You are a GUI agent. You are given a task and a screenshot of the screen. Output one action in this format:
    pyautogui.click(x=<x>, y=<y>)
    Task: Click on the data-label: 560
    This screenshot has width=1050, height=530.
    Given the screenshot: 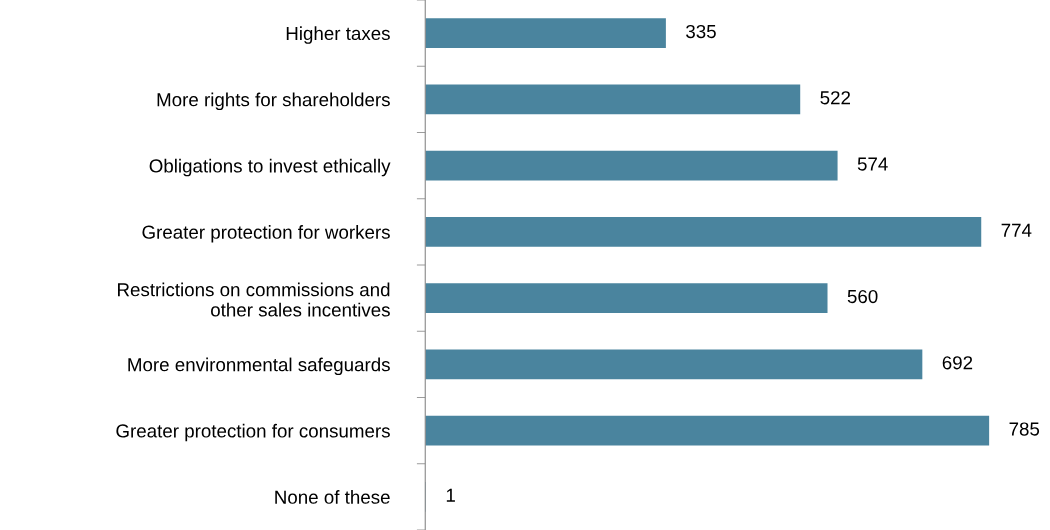 What is the action you would take?
    pyautogui.click(x=862, y=296)
    